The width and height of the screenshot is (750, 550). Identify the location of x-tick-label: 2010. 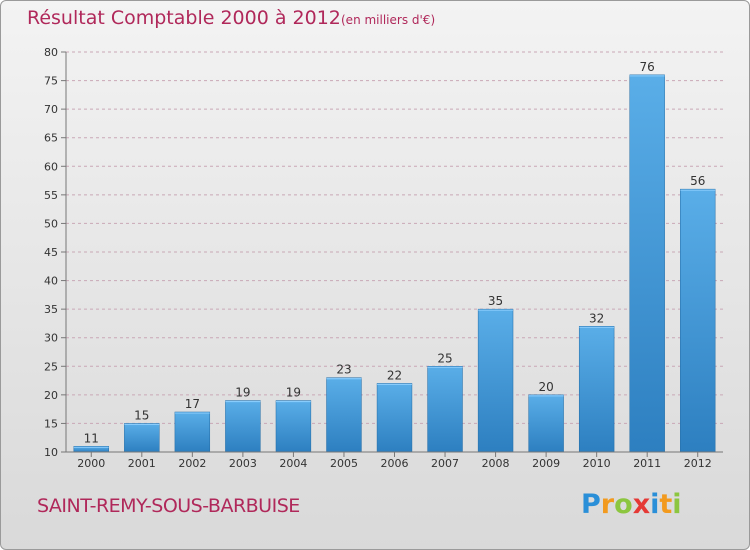
(597, 463).